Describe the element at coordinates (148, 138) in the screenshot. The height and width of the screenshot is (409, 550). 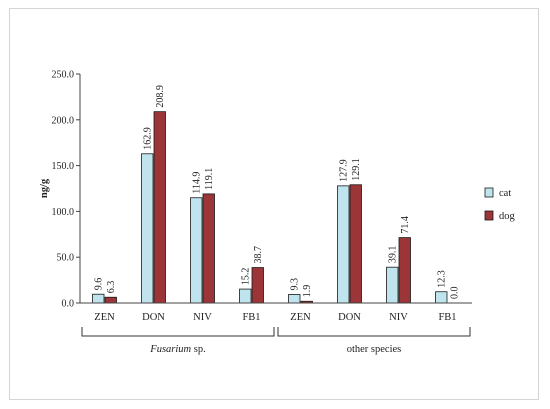
I see `data-label-cat: 162.9` at that location.